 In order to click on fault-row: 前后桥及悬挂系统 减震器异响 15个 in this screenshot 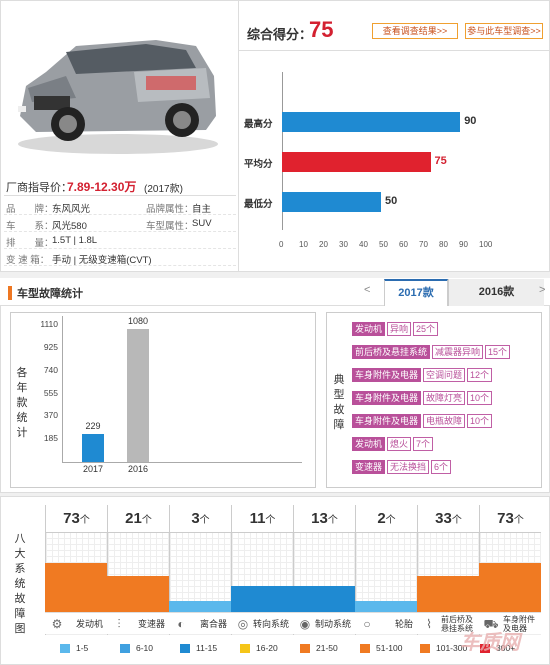, I will do `click(432, 352)`.